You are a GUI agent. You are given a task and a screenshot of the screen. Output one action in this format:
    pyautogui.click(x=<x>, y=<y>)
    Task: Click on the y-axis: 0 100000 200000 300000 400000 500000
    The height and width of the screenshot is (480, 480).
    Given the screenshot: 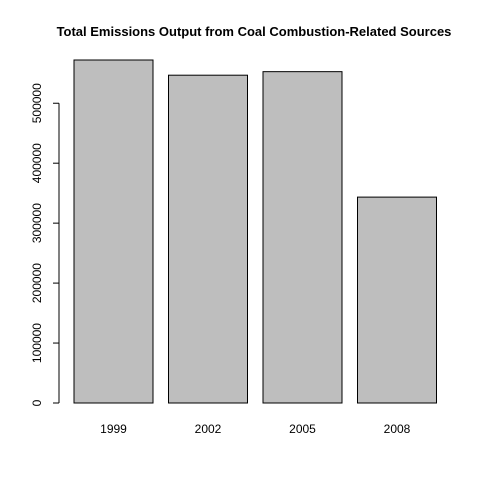 What is the action you would take?
    pyautogui.click(x=45, y=244)
    